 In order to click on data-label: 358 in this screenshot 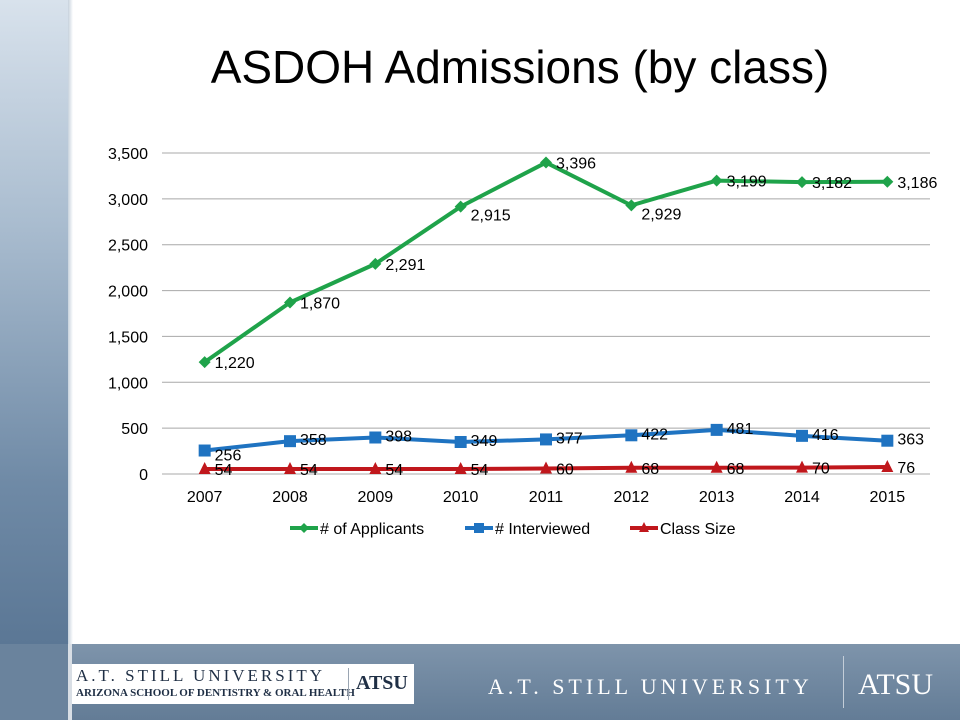, I will do `click(313, 440)`.